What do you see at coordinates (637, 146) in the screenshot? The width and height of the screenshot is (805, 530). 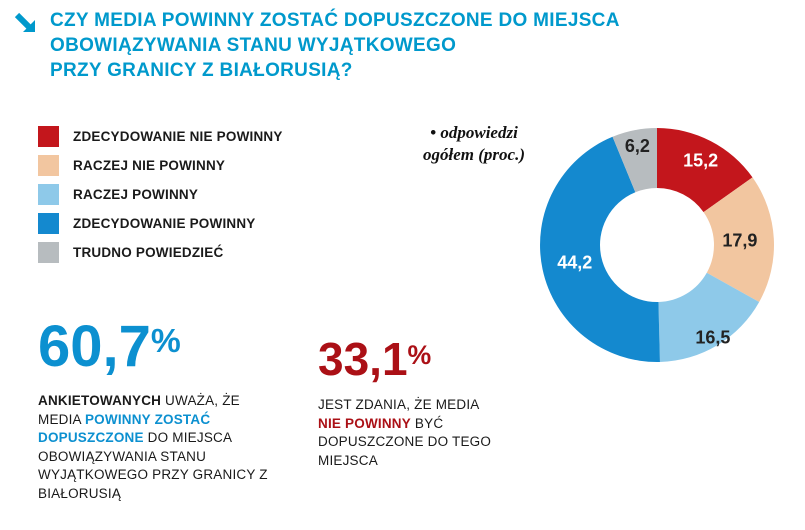 I see `slice-value-label-4: 6,2` at bounding box center [637, 146].